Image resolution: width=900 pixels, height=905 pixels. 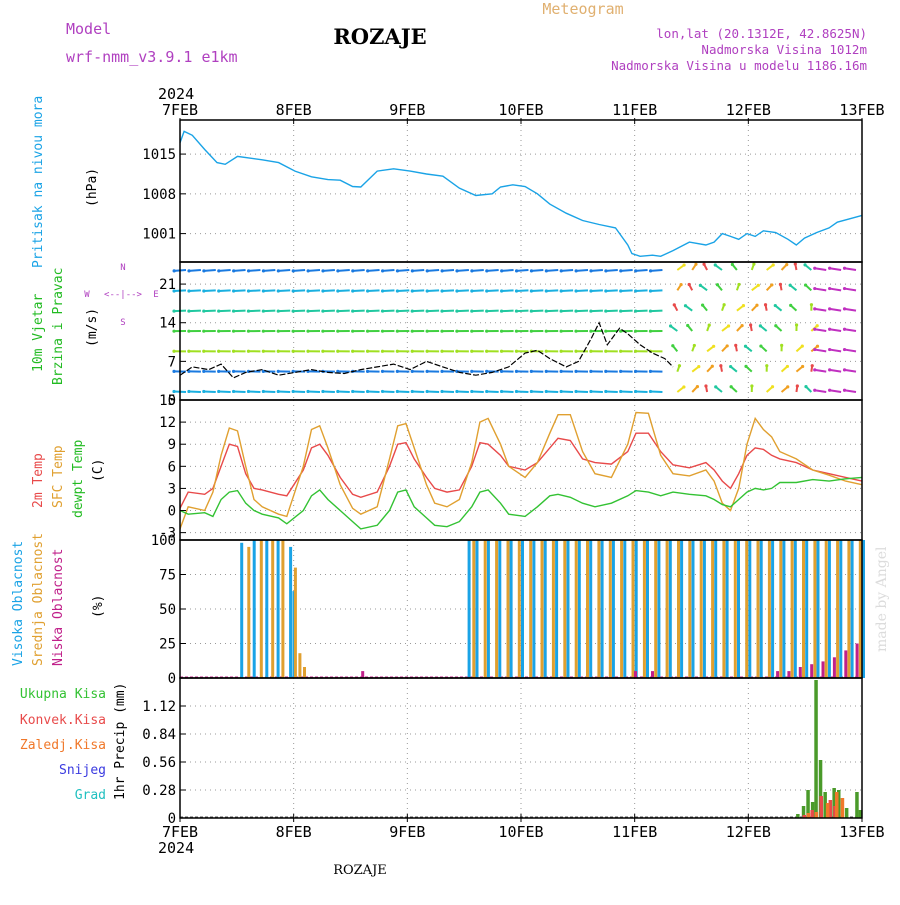 I want to click on x-tick-label-top: 7FEB, so click(x=180, y=110).